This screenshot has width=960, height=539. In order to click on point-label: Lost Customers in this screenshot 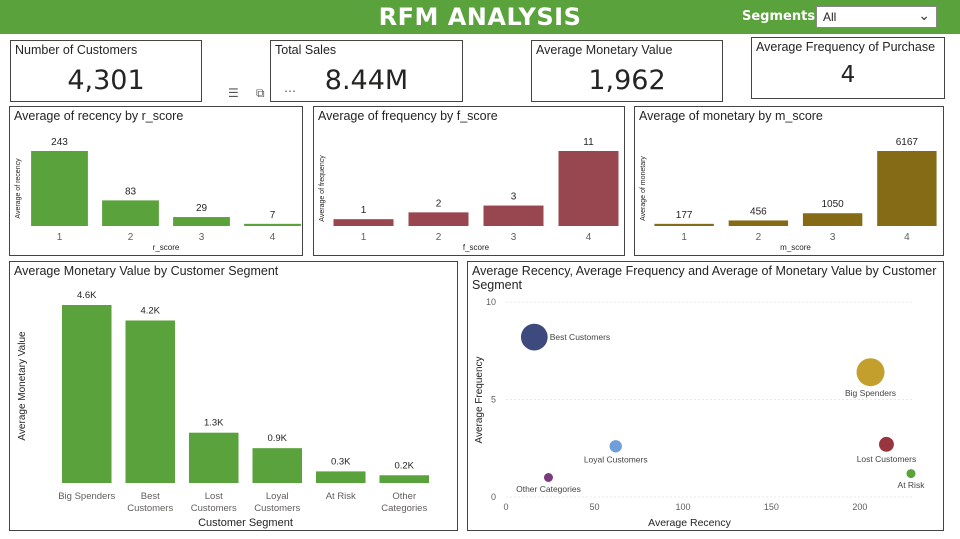, I will do `click(887, 459)`.